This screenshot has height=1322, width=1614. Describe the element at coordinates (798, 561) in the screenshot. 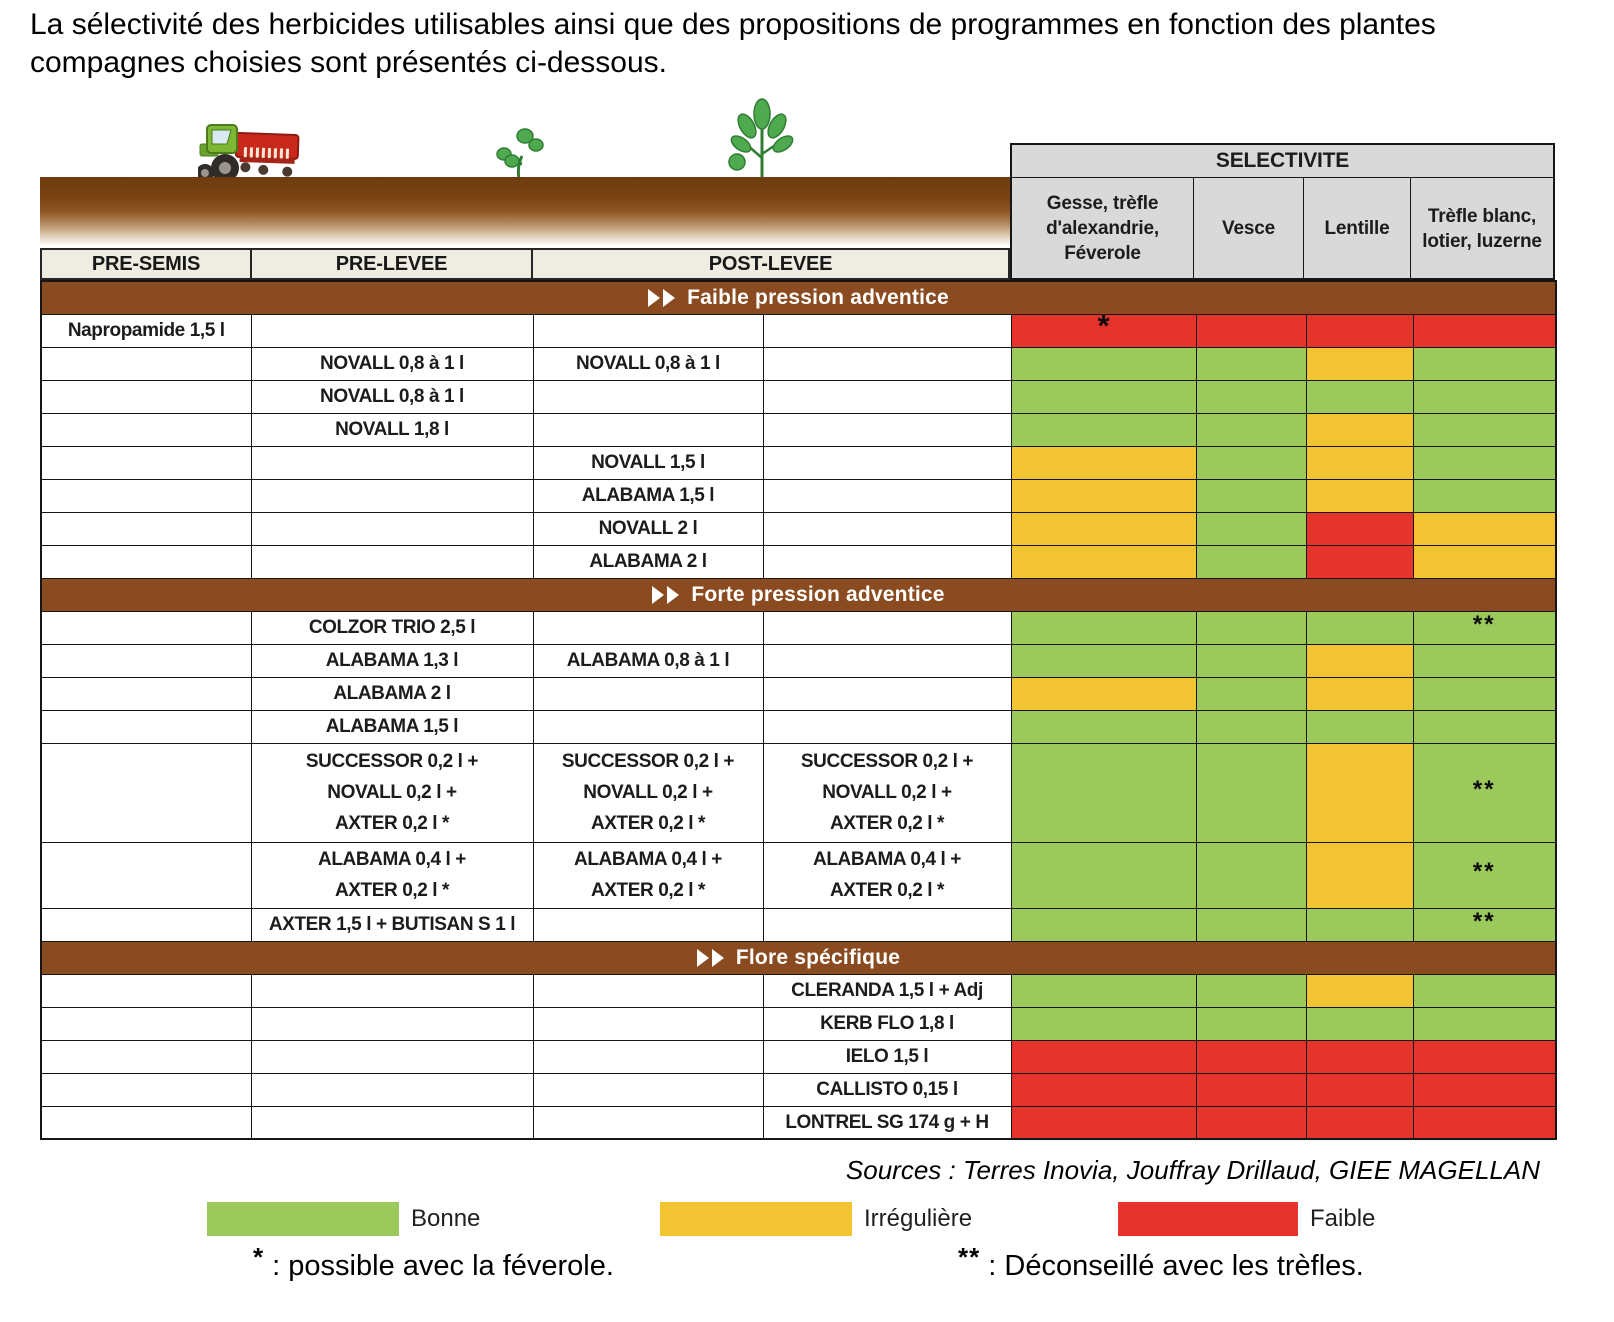

I see `table-row: ALABAMA 2 l` at that location.